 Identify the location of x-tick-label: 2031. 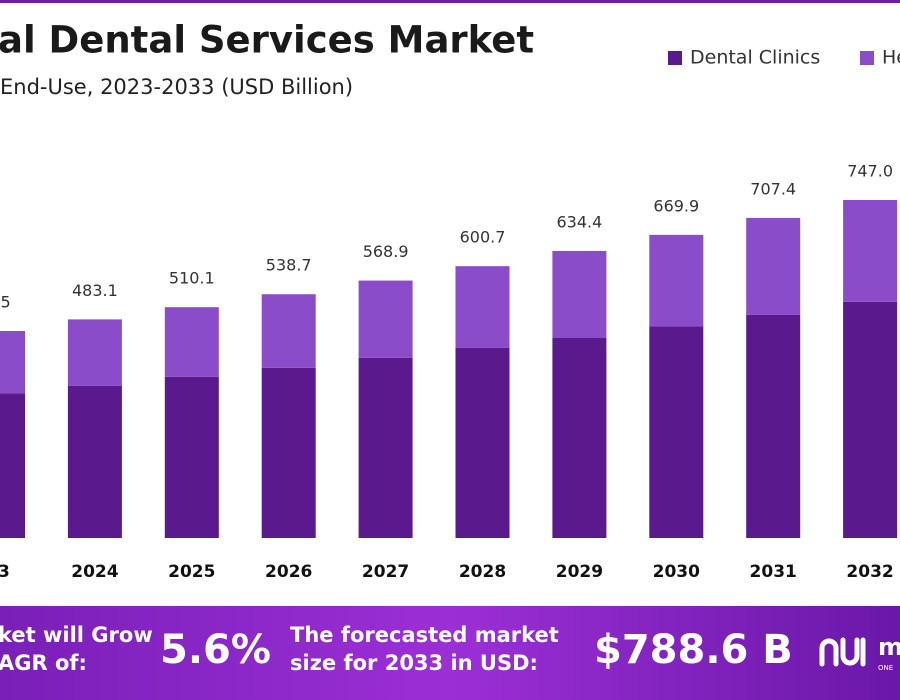
(773, 572).